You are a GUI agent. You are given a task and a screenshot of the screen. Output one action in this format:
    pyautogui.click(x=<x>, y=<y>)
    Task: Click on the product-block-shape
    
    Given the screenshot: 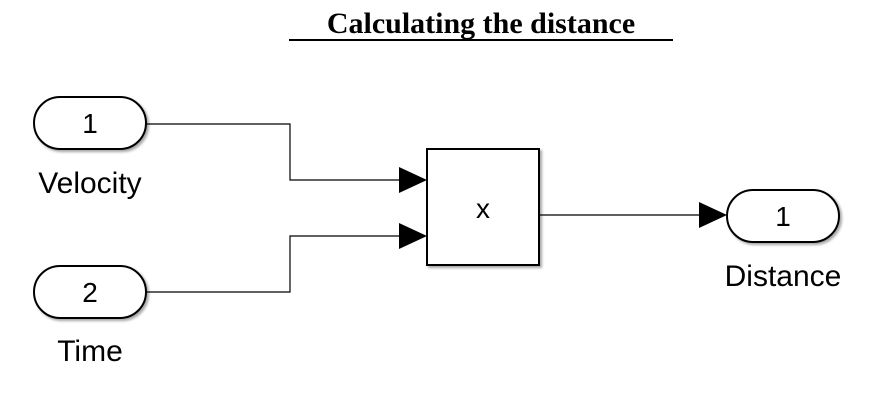 What is the action you would take?
    pyautogui.click(x=483, y=207)
    